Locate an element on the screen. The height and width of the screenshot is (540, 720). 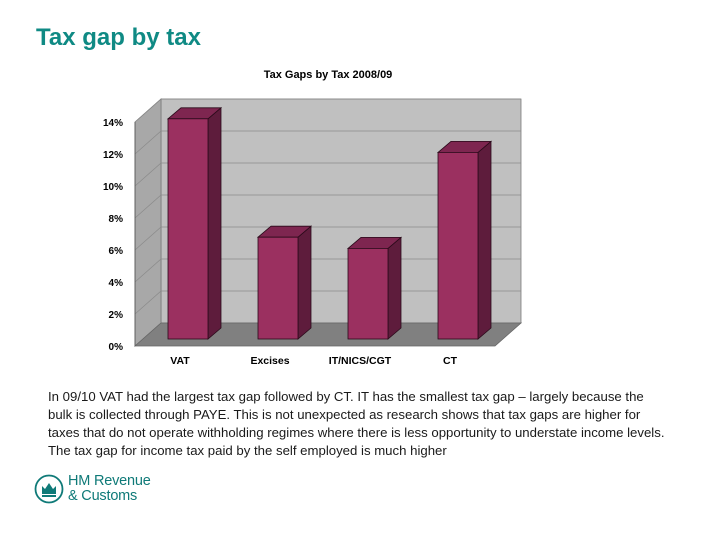
y-tick-label: 2% is located at coordinates (116, 315).